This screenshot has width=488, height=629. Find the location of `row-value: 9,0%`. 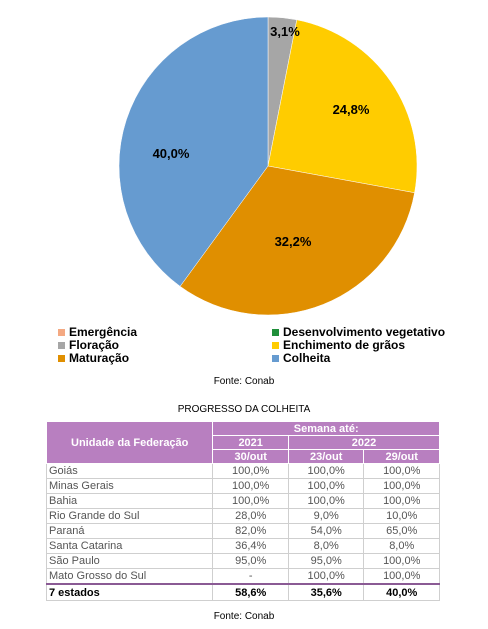

row-value: 9,0% is located at coordinates (326, 516).